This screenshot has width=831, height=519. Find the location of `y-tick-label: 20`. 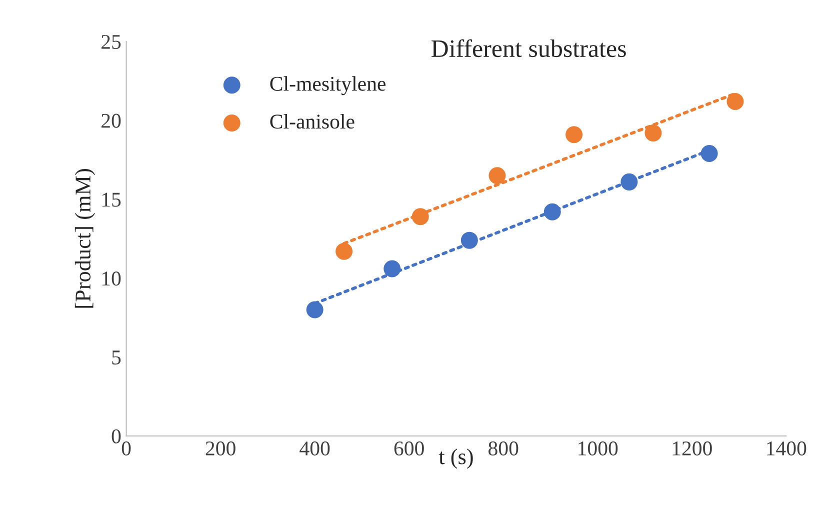

y-tick-label: 20 is located at coordinates (111, 121).